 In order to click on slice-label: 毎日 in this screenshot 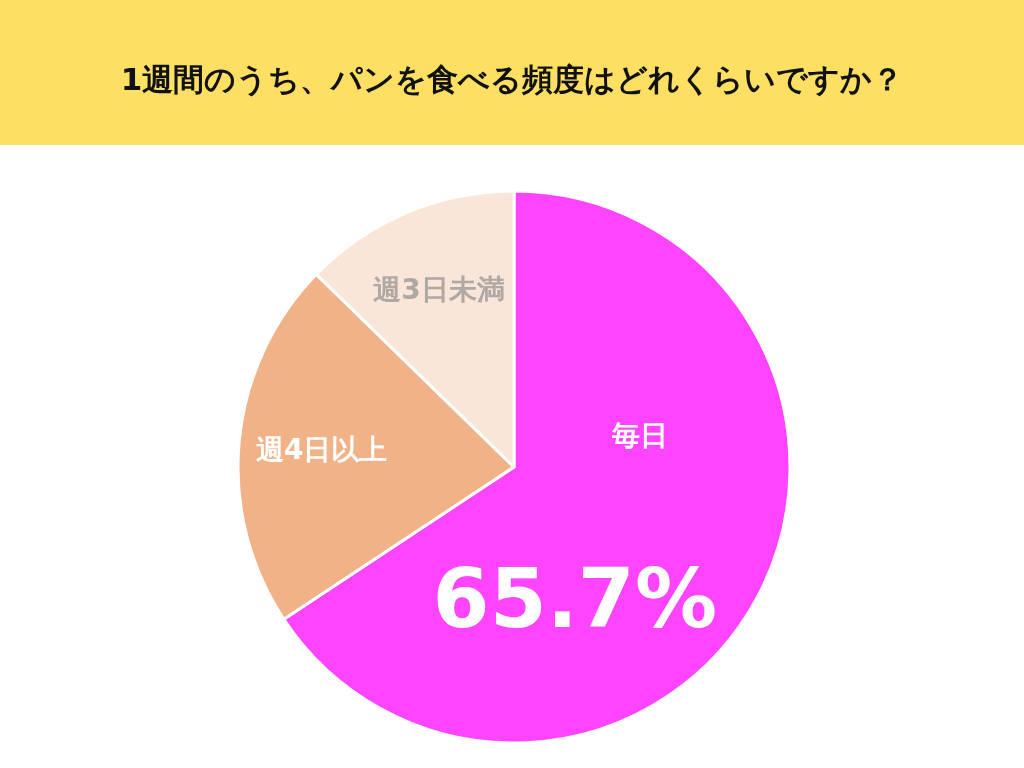, I will do `click(639, 436)`.